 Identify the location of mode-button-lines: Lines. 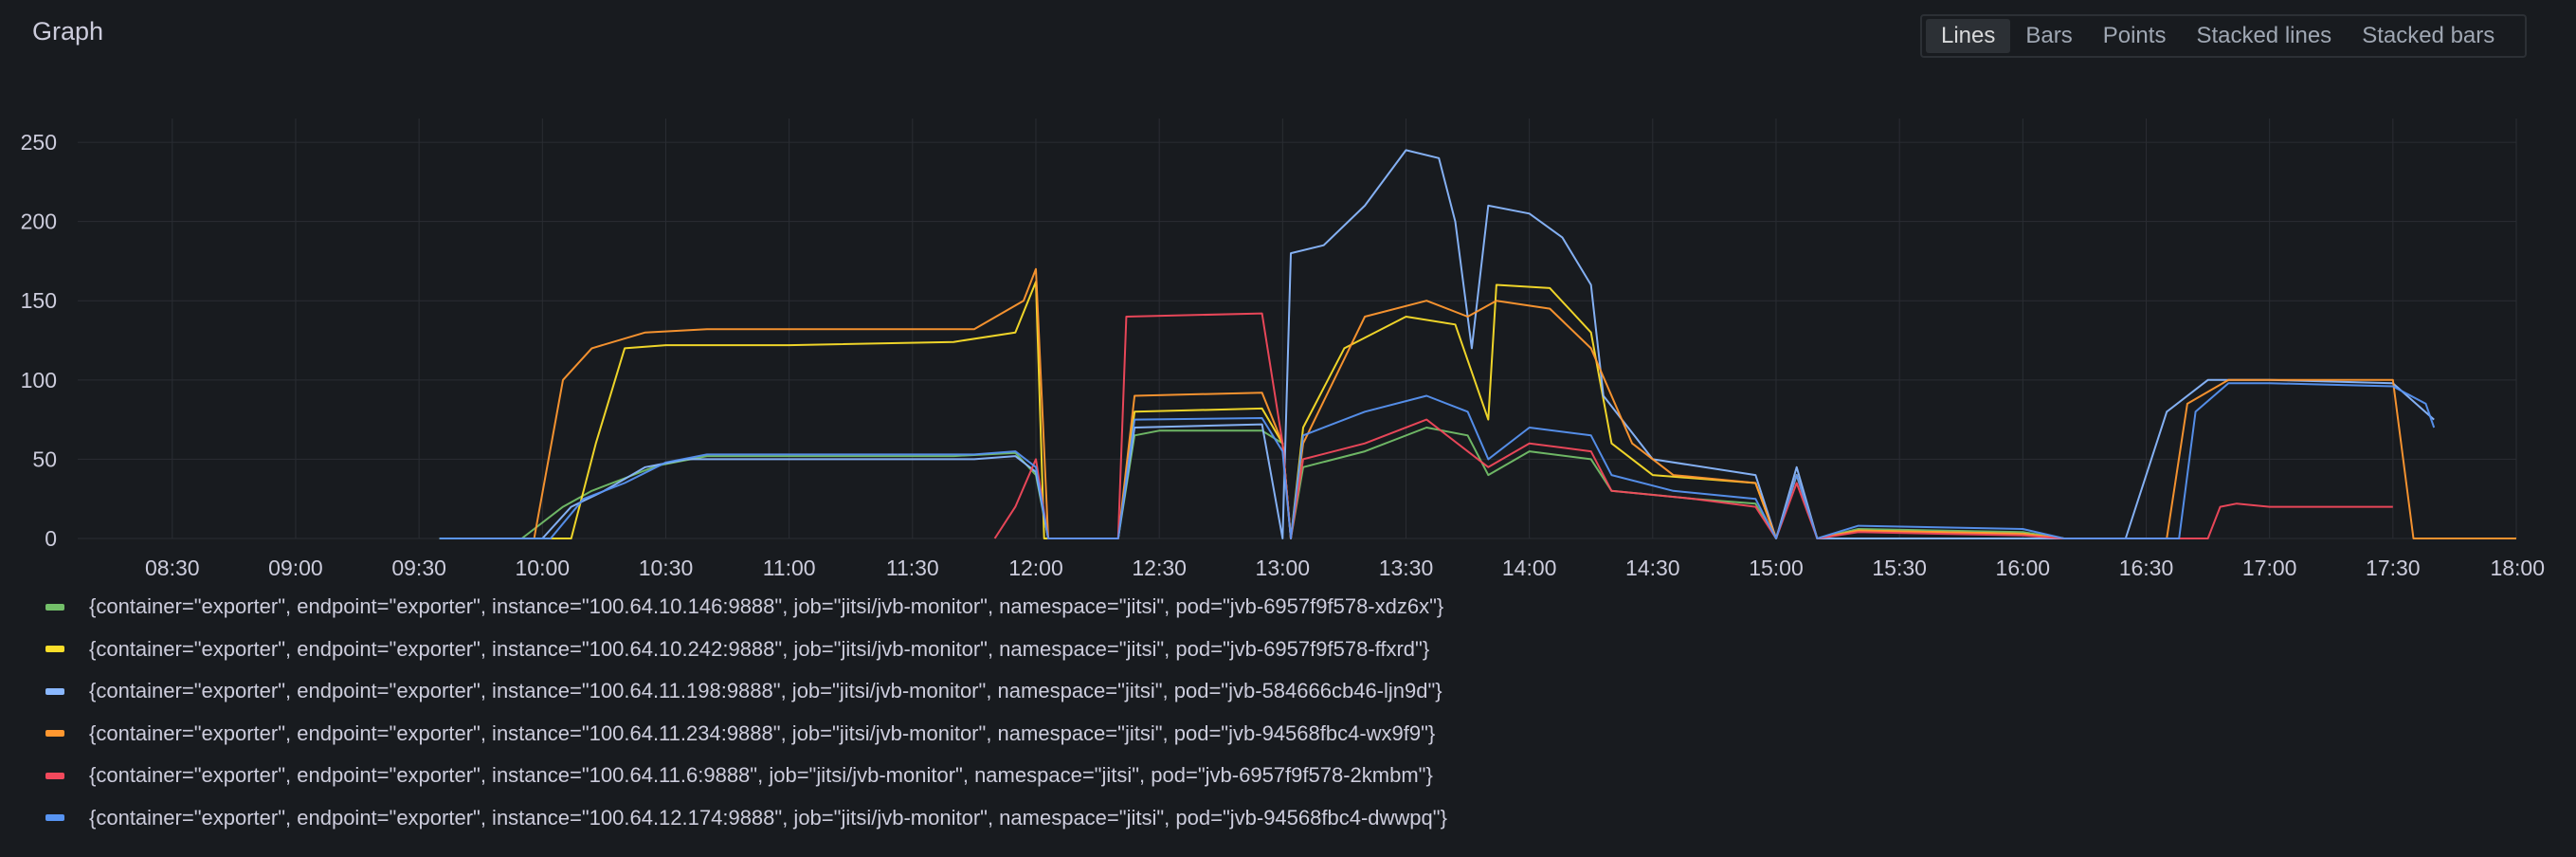
(1968, 36).